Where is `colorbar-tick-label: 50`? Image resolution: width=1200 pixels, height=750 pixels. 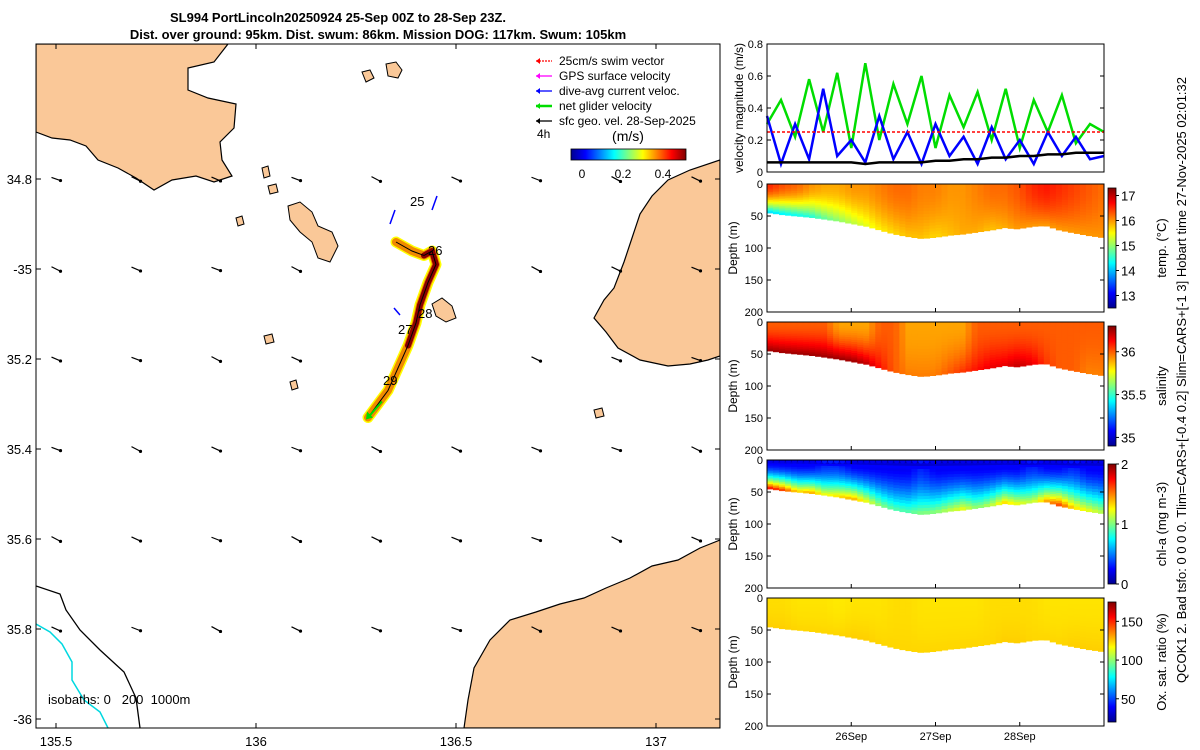
colorbar-tick-label: 50 is located at coordinates (1128, 699).